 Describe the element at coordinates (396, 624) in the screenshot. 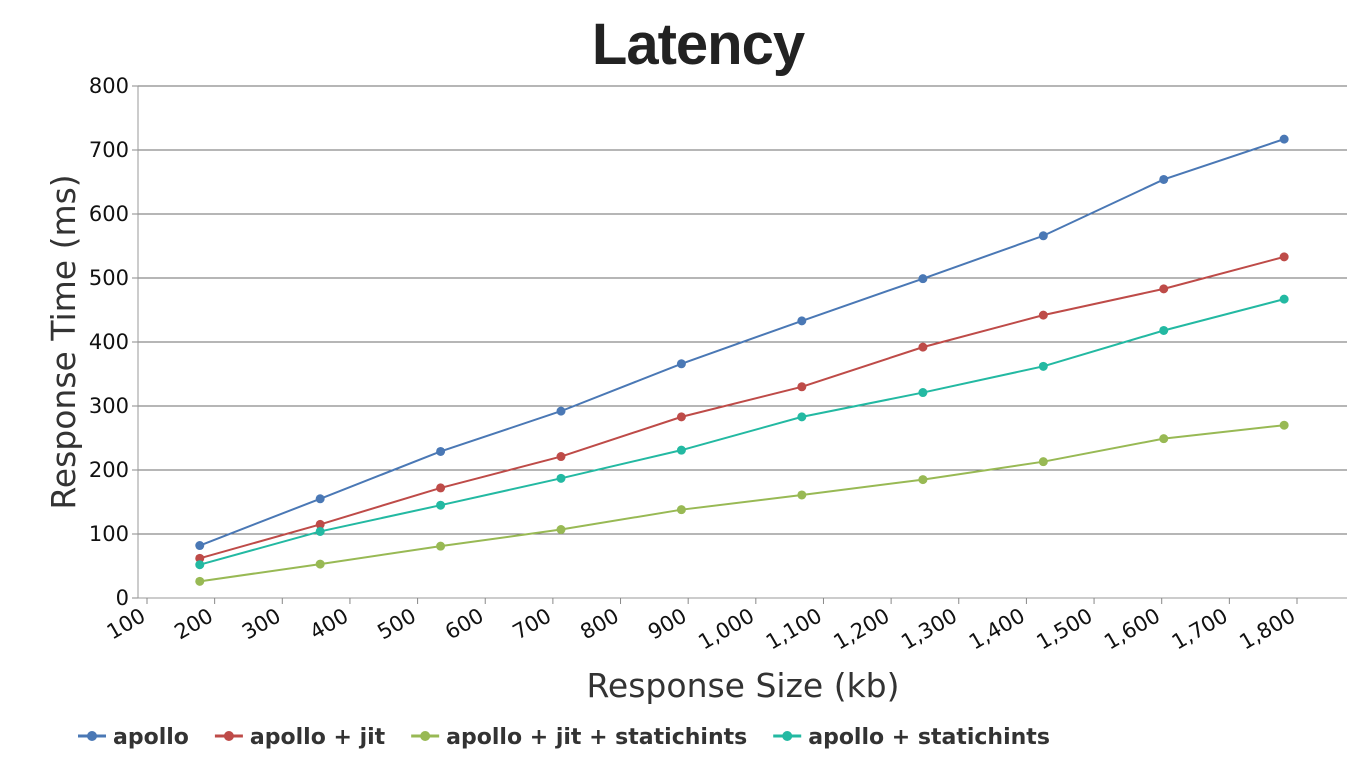

I see `x-tick-label: 500` at that location.